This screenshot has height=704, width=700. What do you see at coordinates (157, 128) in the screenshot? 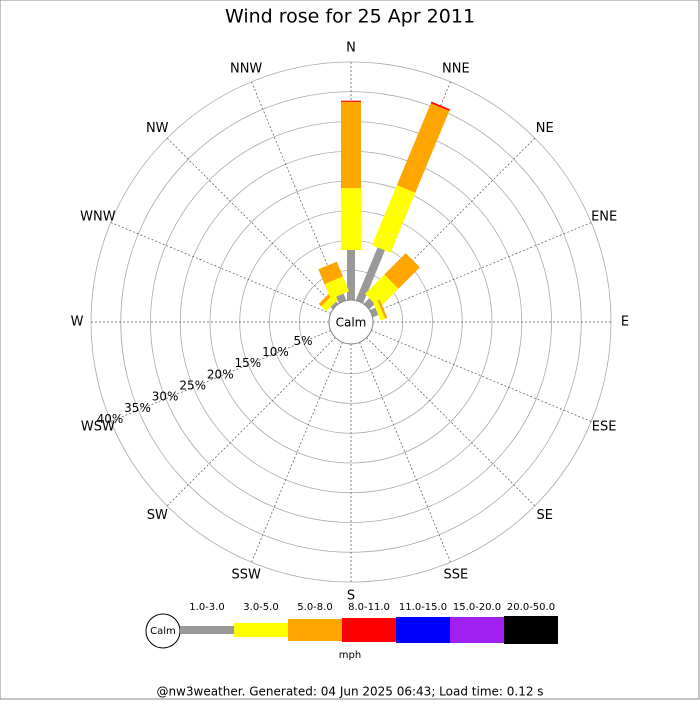
I see `direction-label: NW` at bounding box center [157, 128].